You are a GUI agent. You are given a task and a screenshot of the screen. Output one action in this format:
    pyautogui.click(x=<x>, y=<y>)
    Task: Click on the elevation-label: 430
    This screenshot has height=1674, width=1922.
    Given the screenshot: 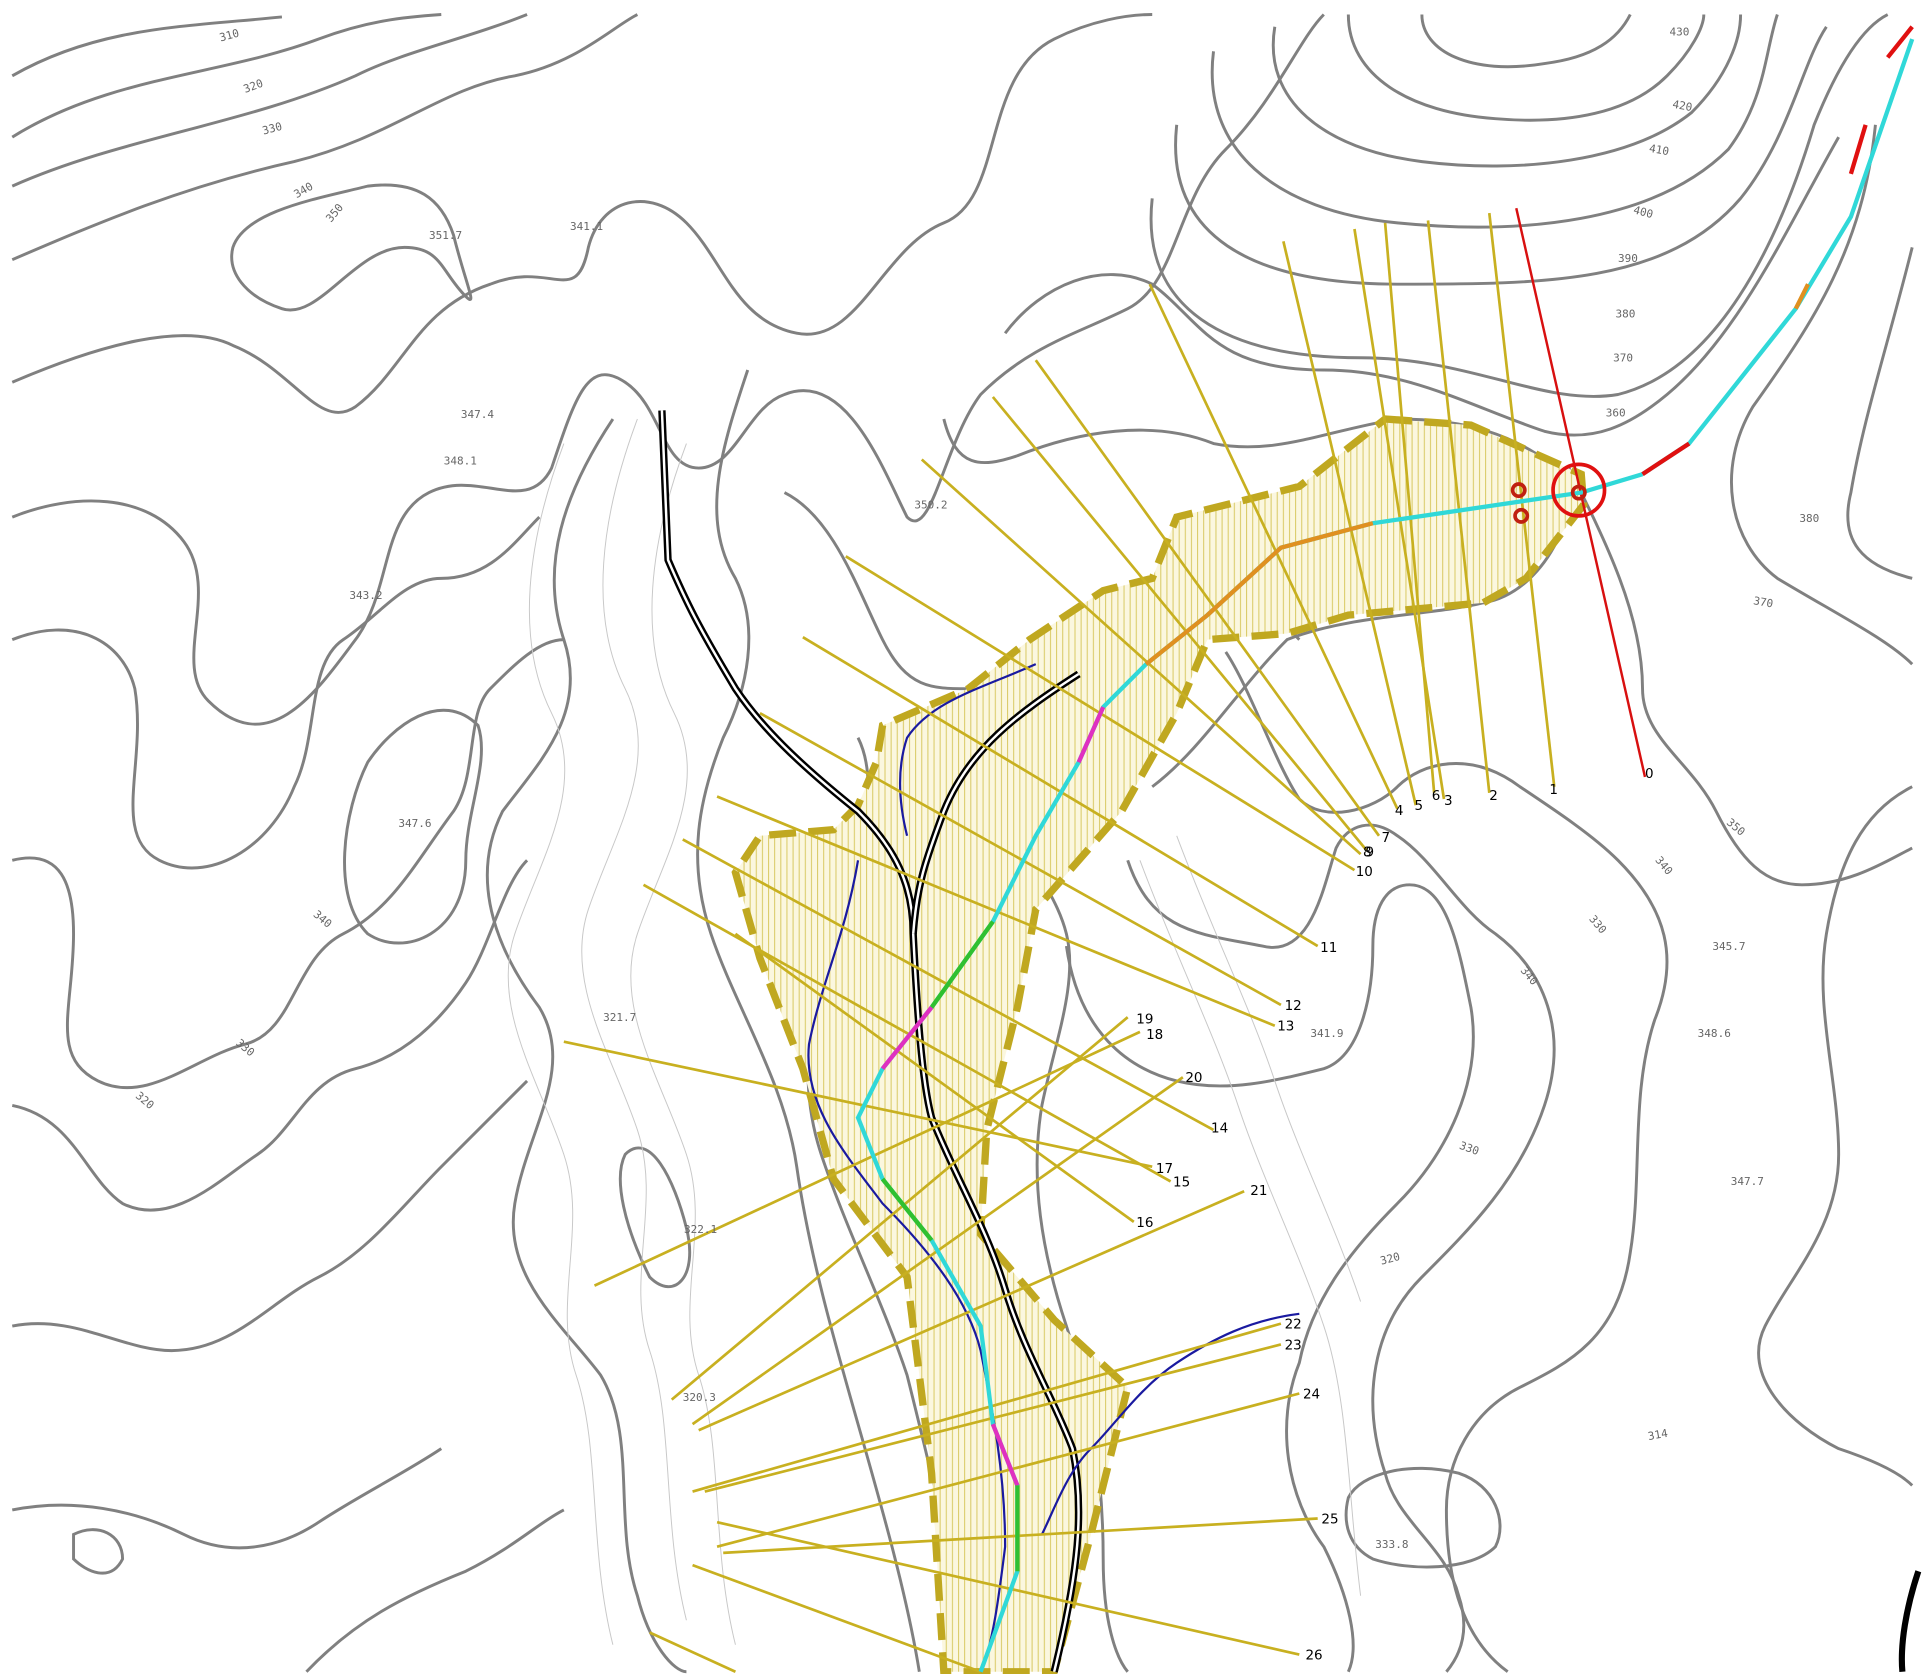 What is the action you would take?
    pyautogui.click(x=1679, y=31)
    